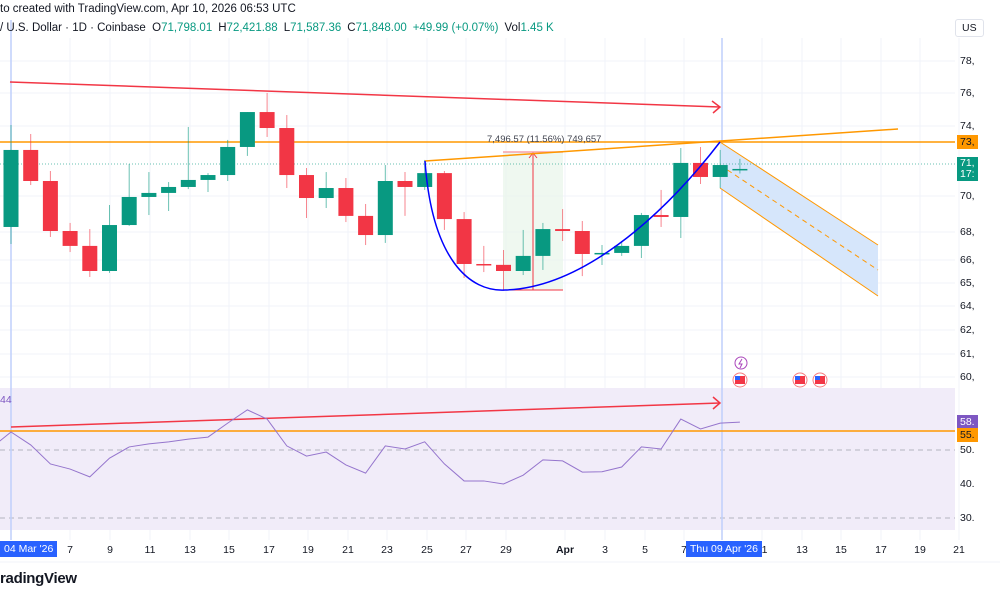 The image size is (1000, 600). Describe the element at coordinates (881, 550) in the screenshot. I see `date-tick: 17` at that location.